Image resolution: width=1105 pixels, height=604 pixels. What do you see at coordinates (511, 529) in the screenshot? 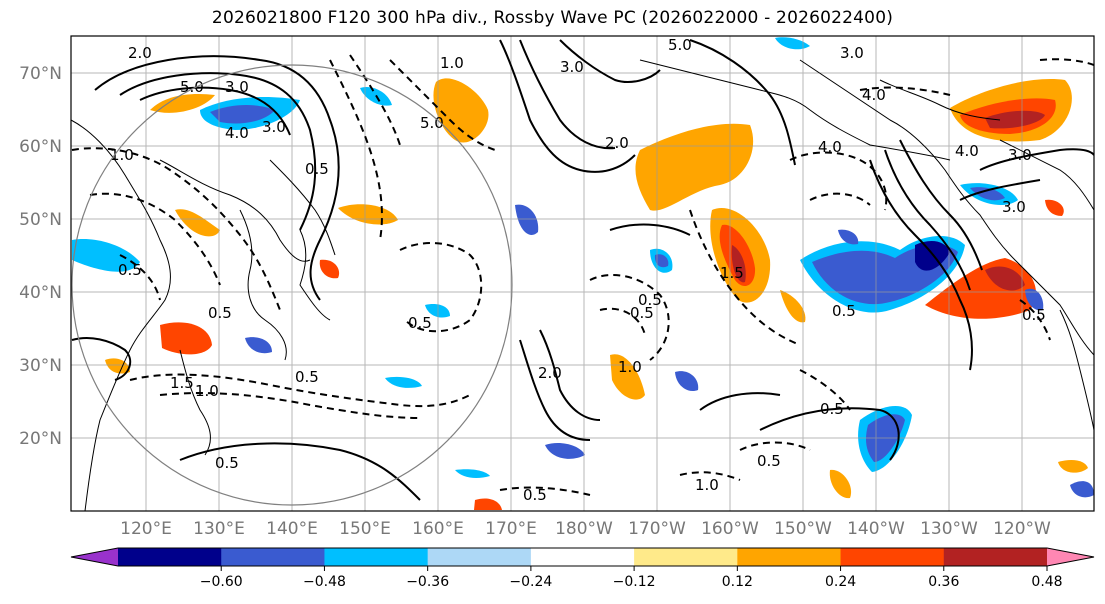
I see `lon-label: 170°E` at bounding box center [511, 529].